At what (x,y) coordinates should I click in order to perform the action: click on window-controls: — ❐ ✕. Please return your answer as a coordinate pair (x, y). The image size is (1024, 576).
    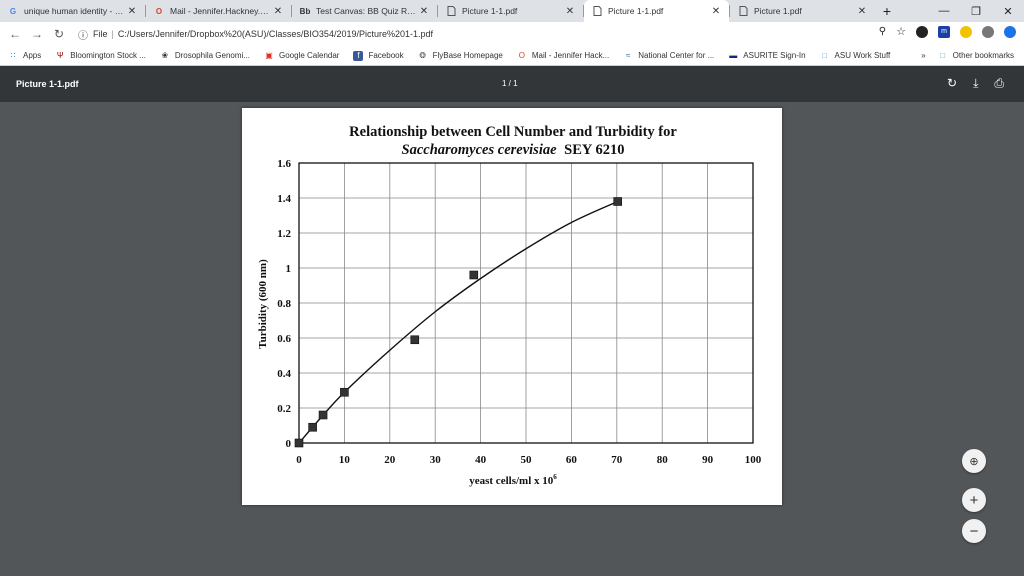
    Looking at the image, I should click on (976, 11).